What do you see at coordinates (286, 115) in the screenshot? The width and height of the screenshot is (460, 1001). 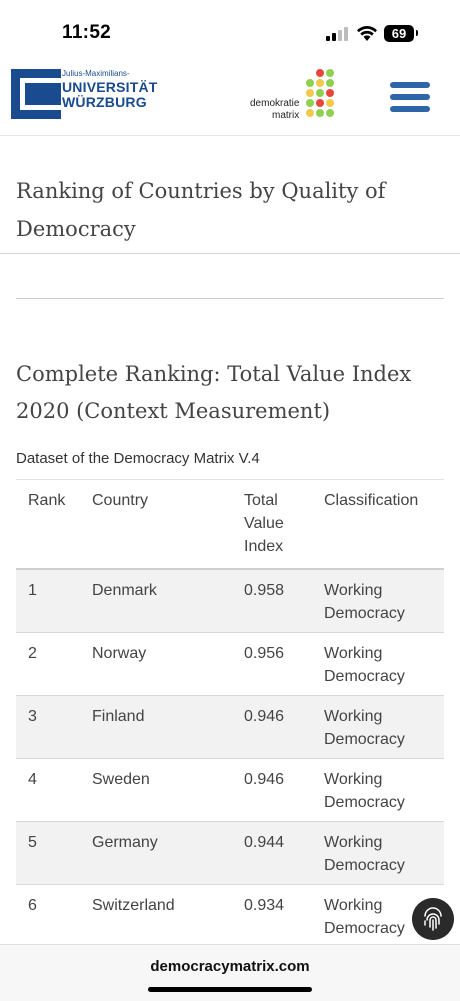 I see `project-name-line2: matrix` at bounding box center [286, 115].